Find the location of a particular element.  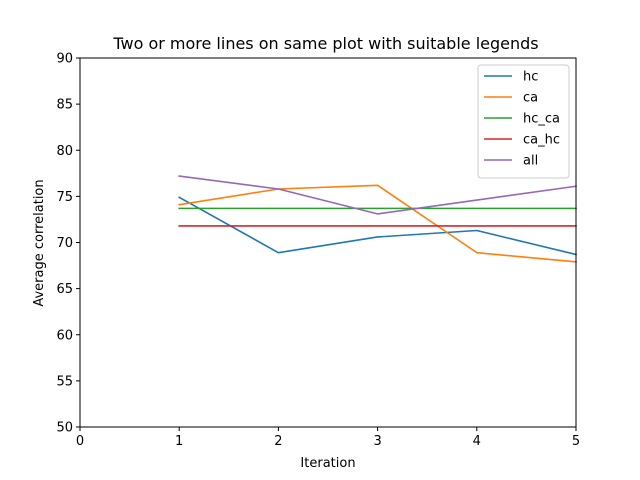

y-tick-label: 60 is located at coordinates (64, 335).